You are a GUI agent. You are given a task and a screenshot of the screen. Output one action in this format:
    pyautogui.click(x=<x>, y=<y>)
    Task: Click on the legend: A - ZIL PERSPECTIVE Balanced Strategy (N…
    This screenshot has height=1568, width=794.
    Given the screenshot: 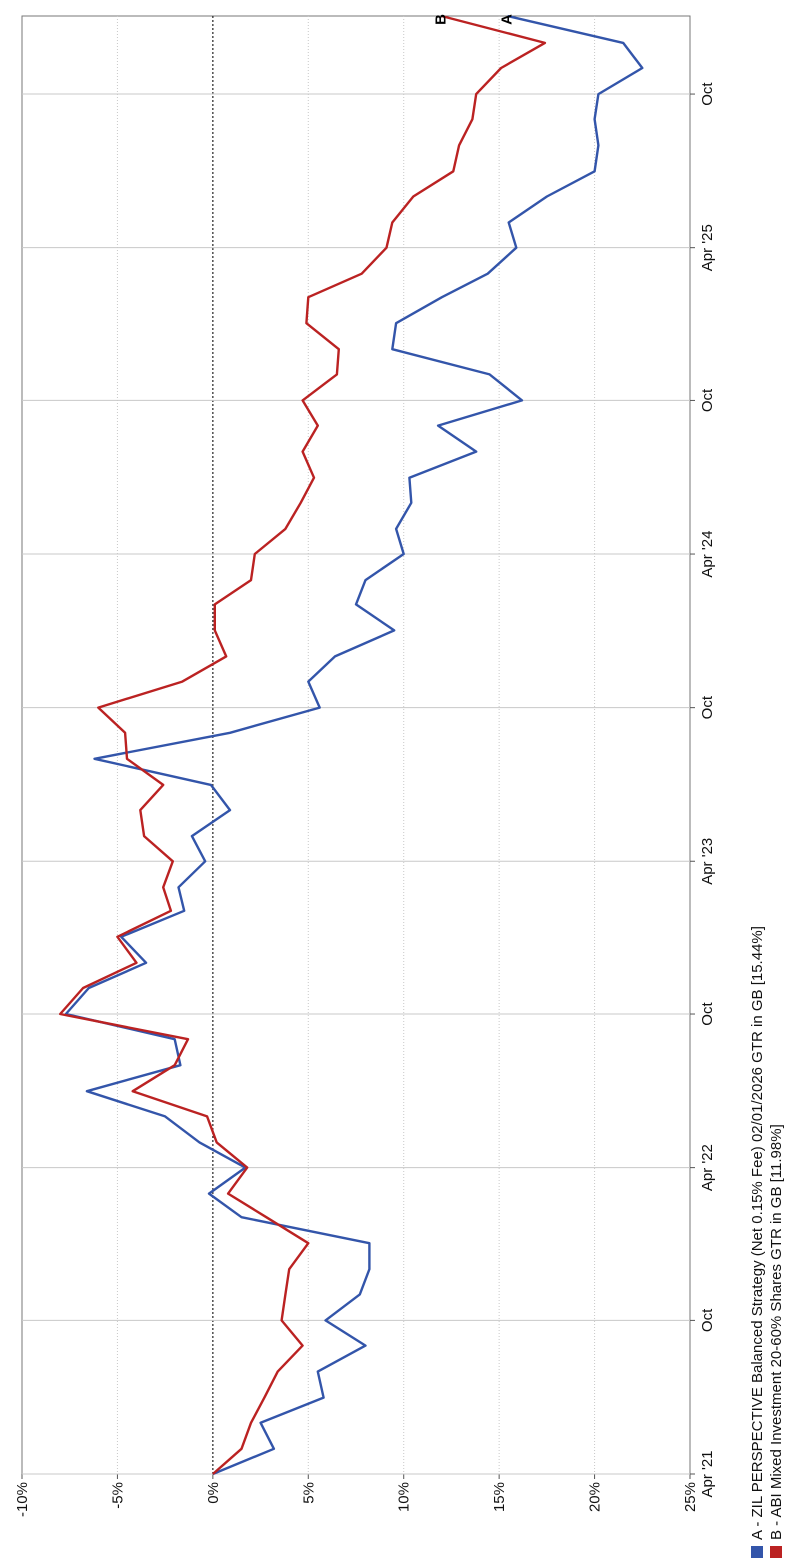 What is the action you would take?
    pyautogui.click(x=767, y=1242)
    